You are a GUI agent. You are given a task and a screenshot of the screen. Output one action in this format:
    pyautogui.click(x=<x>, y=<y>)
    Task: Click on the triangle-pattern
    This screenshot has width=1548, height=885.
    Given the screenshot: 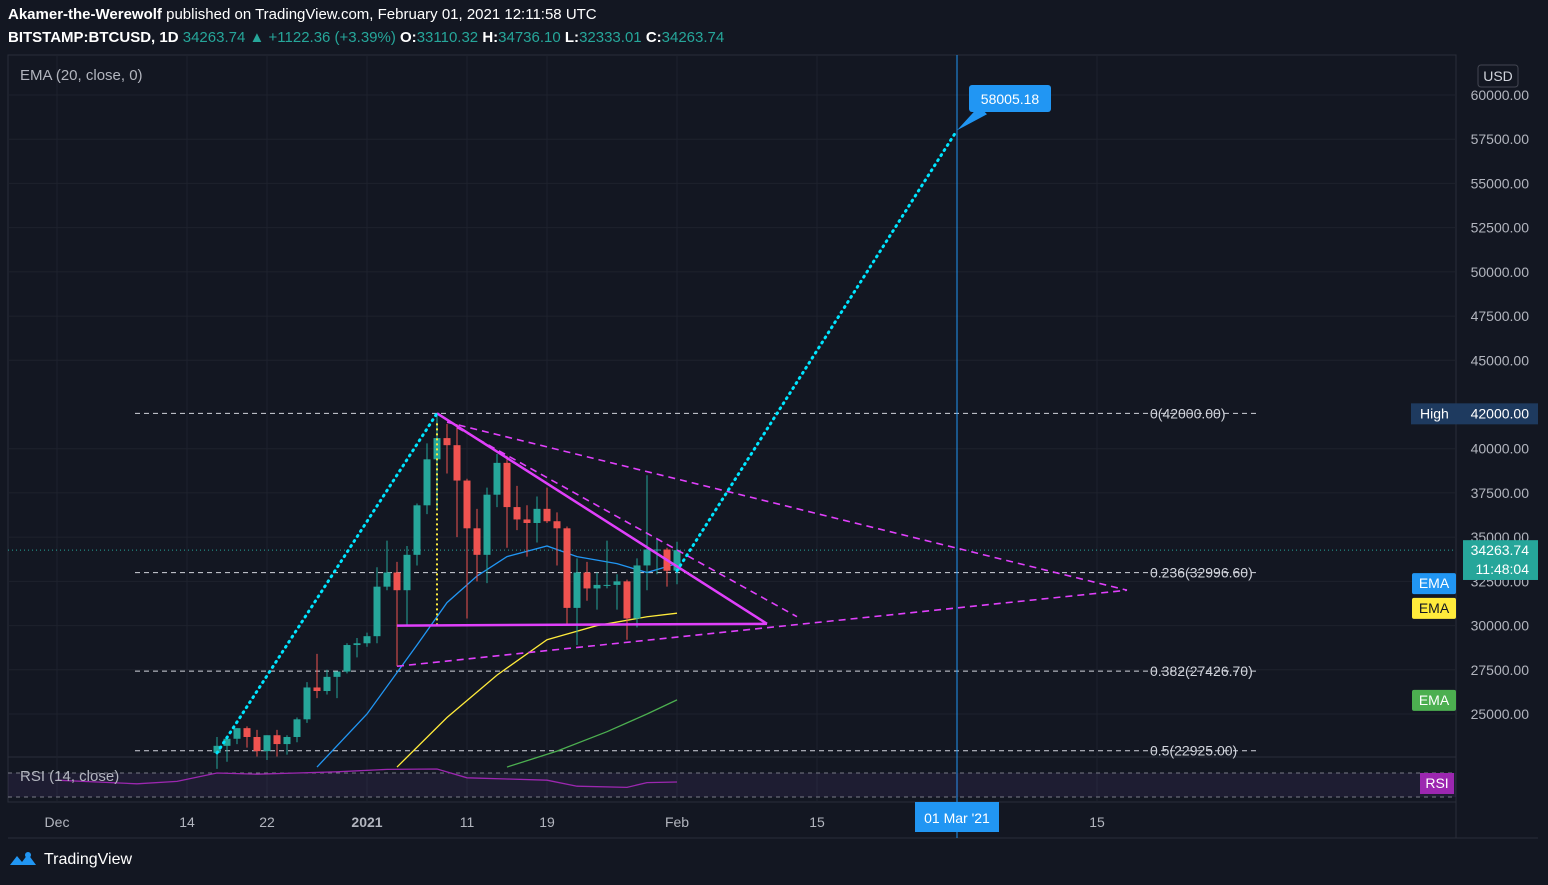 What is the action you would take?
    pyautogui.click(x=762, y=540)
    